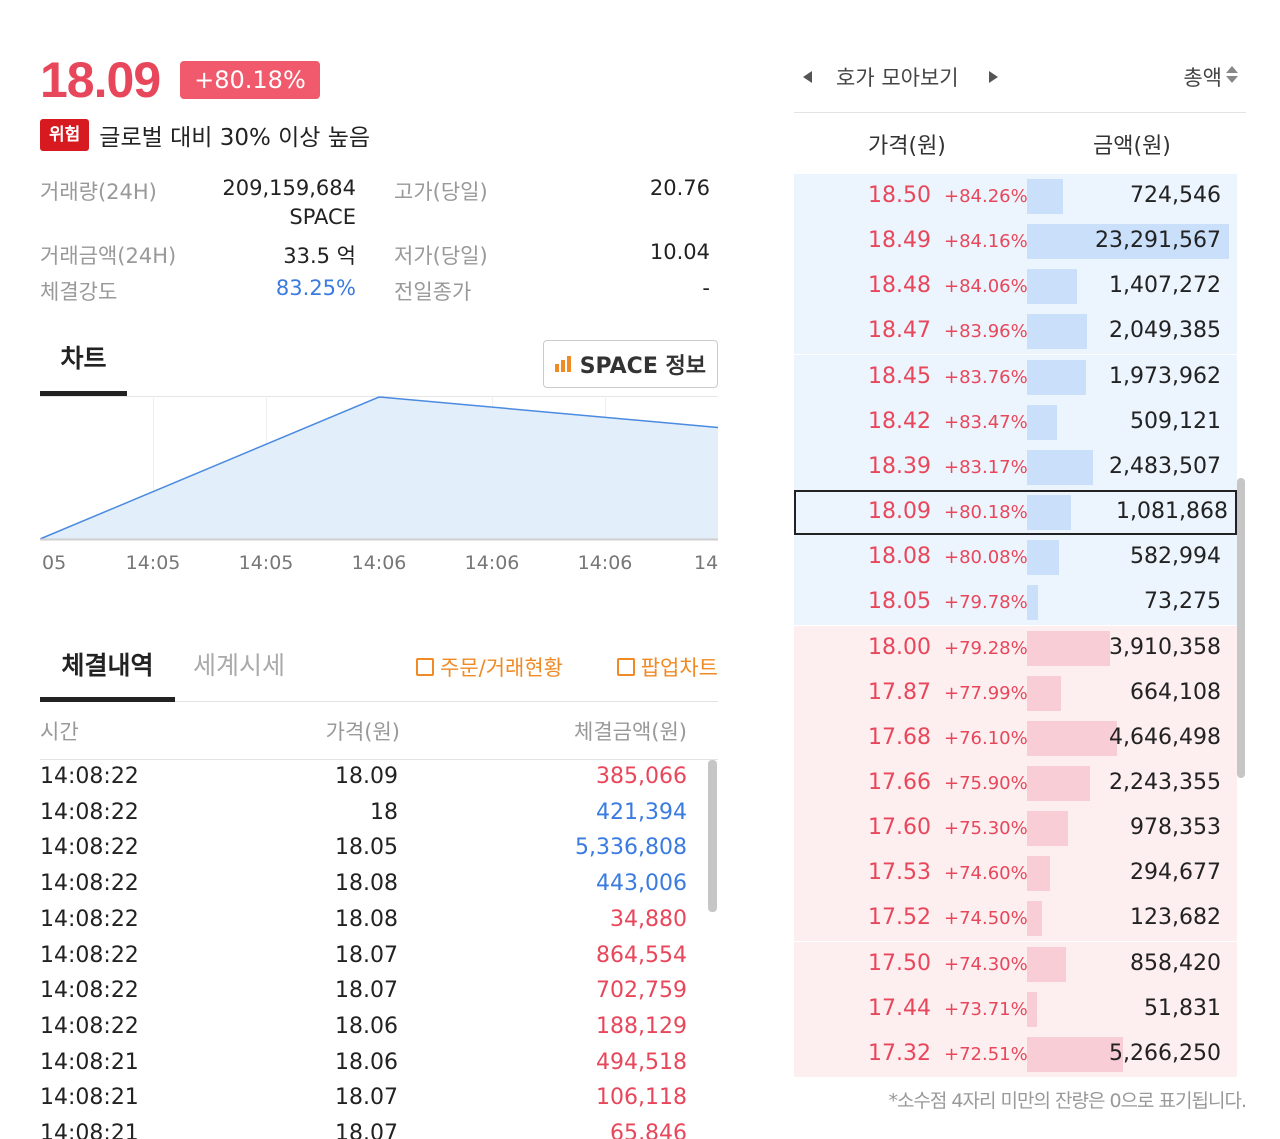 This screenshot has height=1139, width=1280. I want to click on turnover-label: 거래금액(24H), so click(108, 256).